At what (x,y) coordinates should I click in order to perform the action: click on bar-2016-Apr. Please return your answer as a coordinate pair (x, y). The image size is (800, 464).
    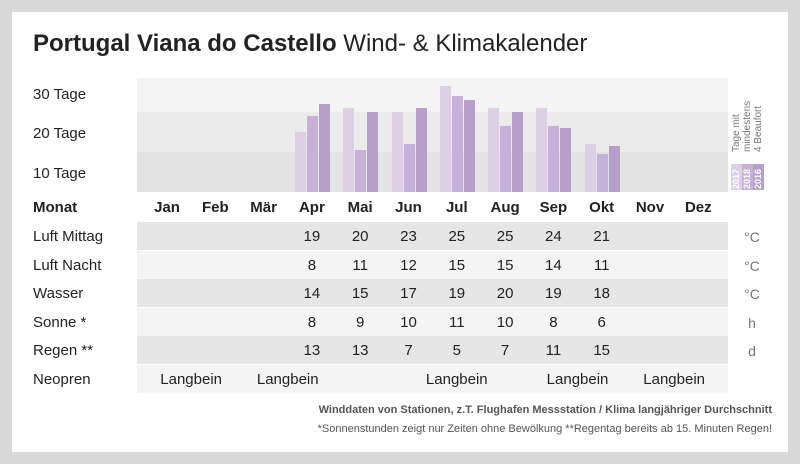
    Looking at the image, I should click on (324, 148).